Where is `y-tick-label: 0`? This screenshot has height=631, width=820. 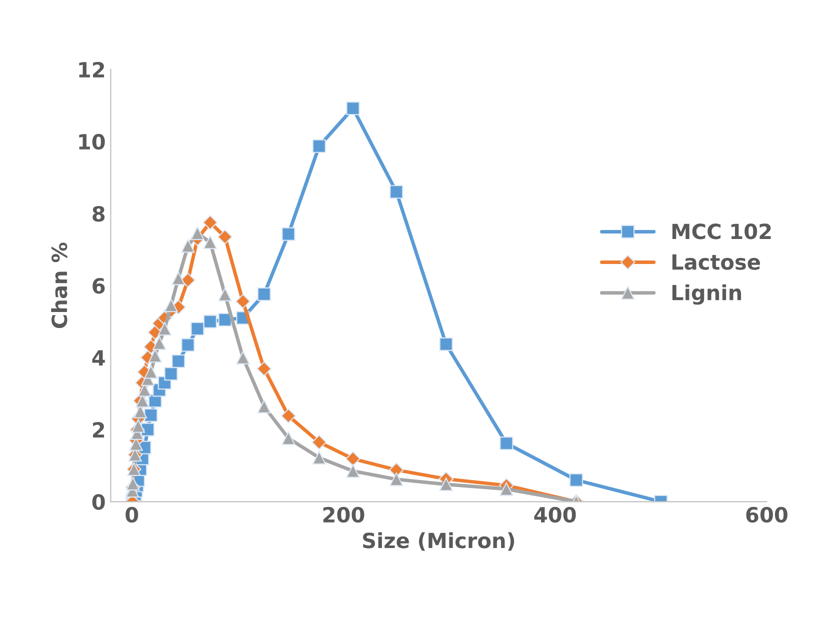 y-tick-label: 0 is located at coordinates (98, 502).